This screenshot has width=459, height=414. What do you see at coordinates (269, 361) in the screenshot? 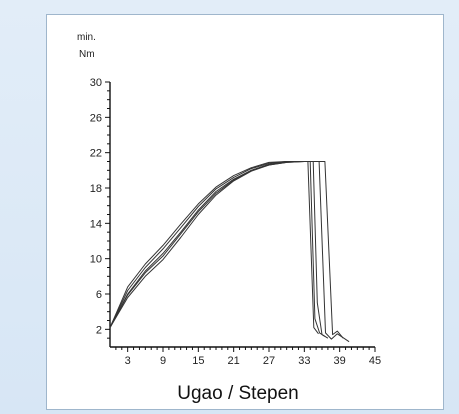
I see `x-tick-label: 27` at bounding box center [269, 361].